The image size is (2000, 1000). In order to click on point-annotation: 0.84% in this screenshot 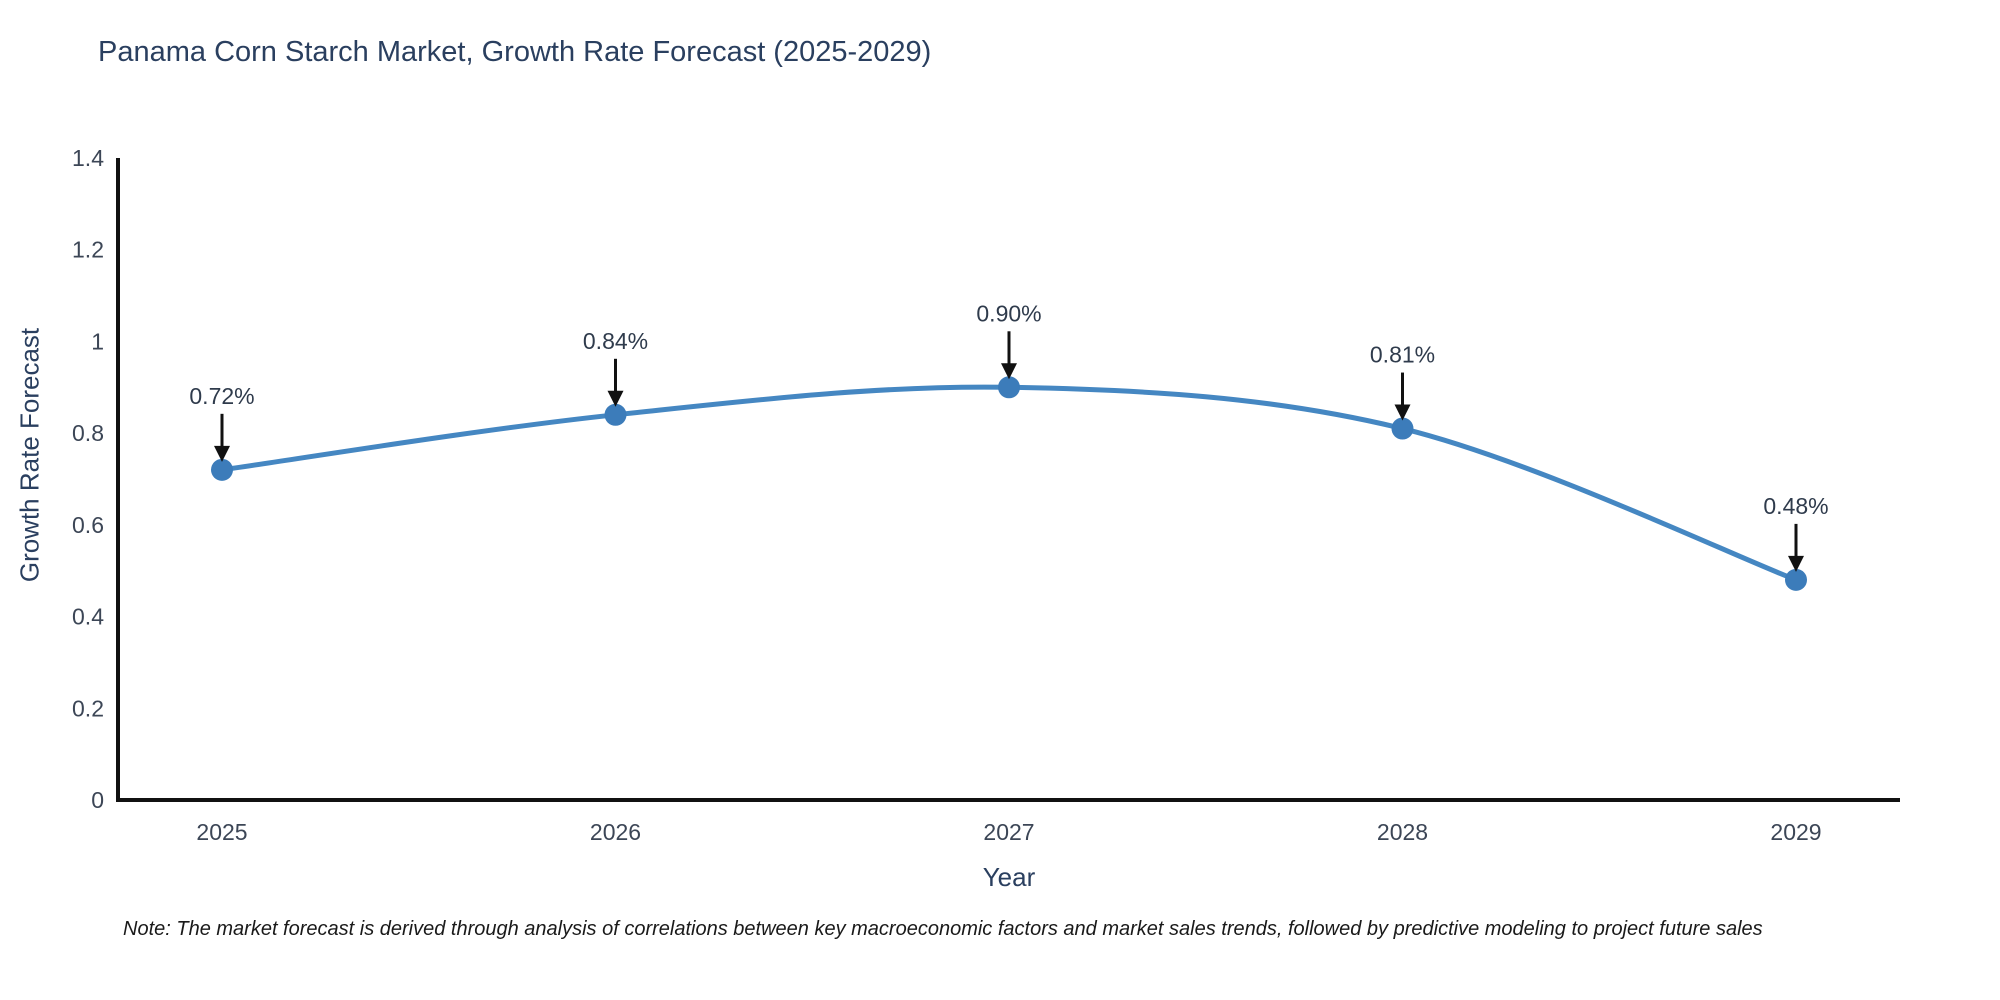, I will do `click(615, 341)`.